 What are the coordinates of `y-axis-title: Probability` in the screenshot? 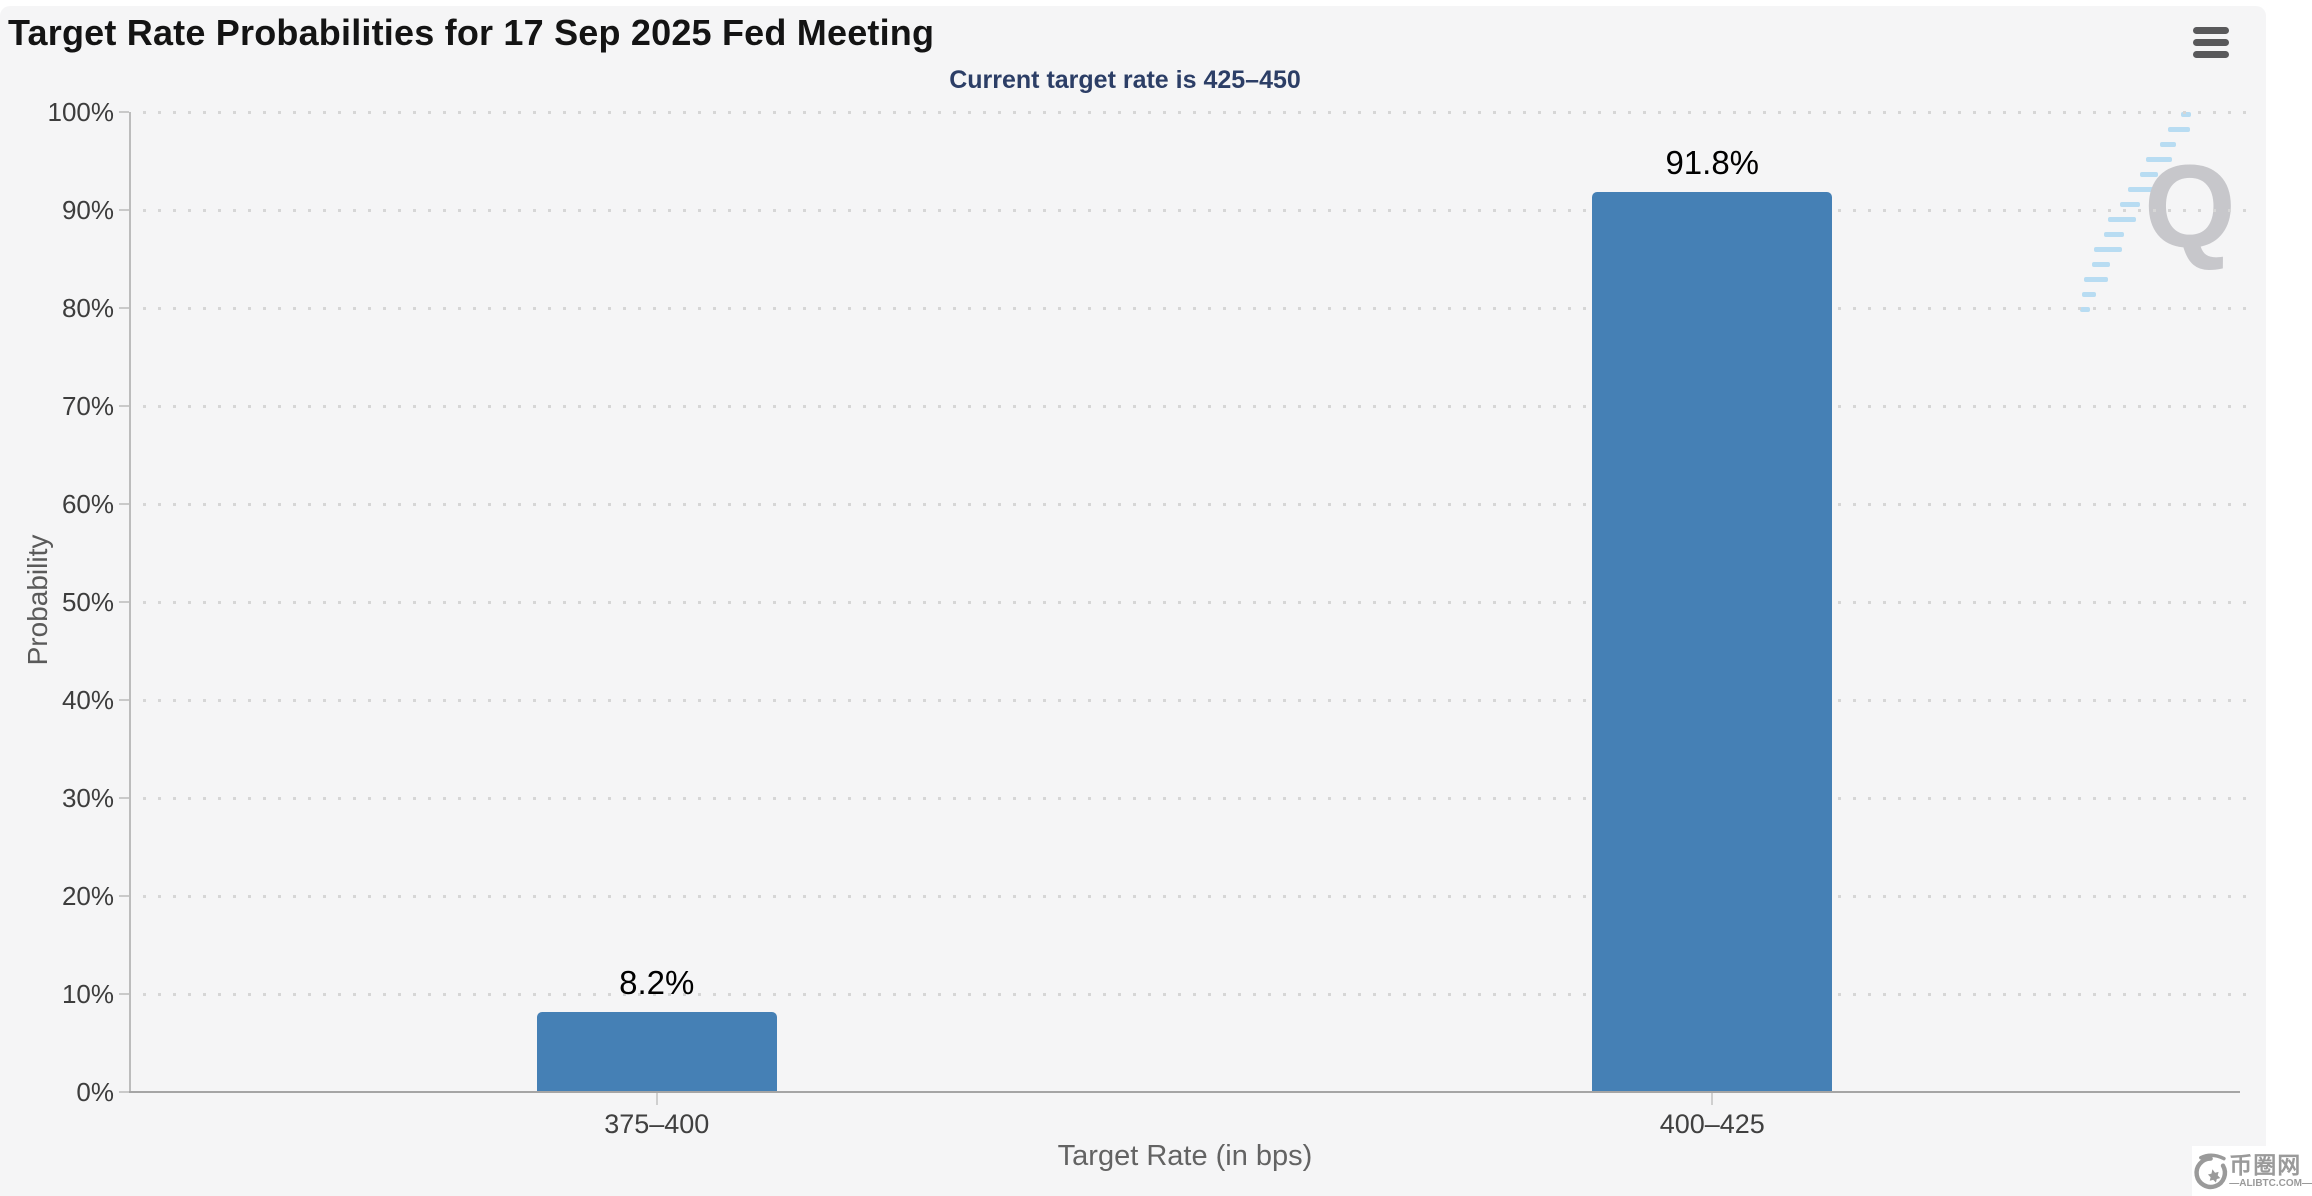 It's located at (37, 600).